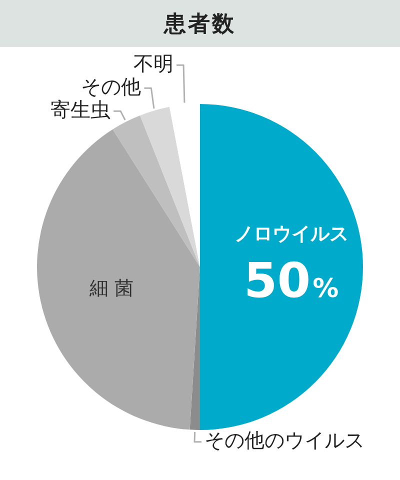  I want to click on slice-label: 不明, so click(154, 63).